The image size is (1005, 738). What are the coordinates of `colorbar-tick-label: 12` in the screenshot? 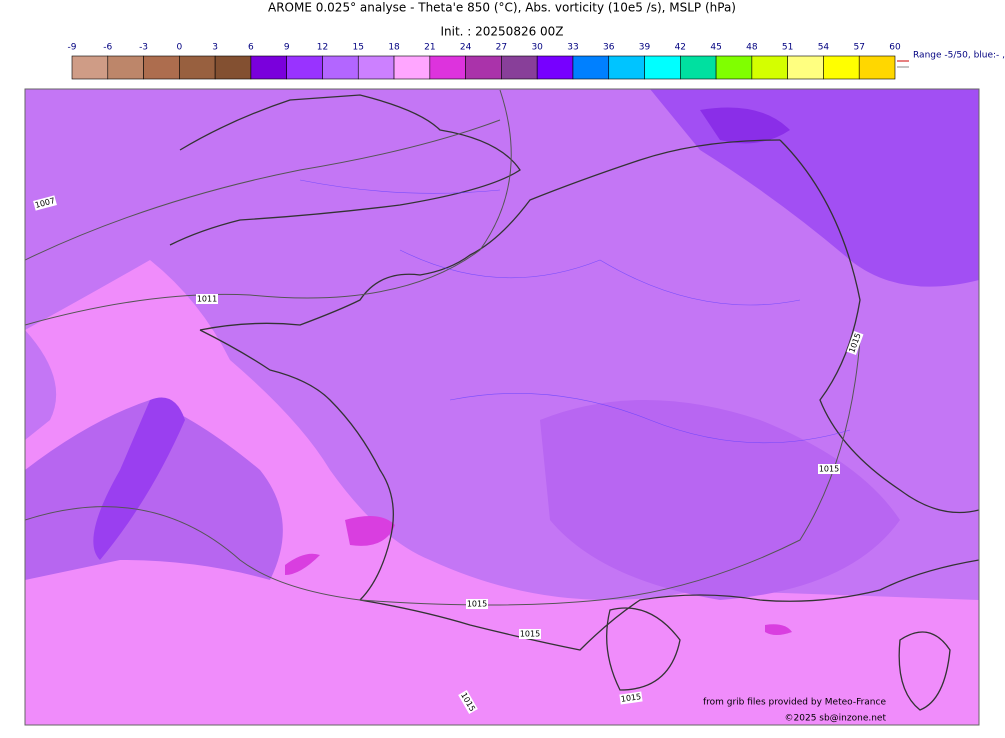 It's located at (322, 48).